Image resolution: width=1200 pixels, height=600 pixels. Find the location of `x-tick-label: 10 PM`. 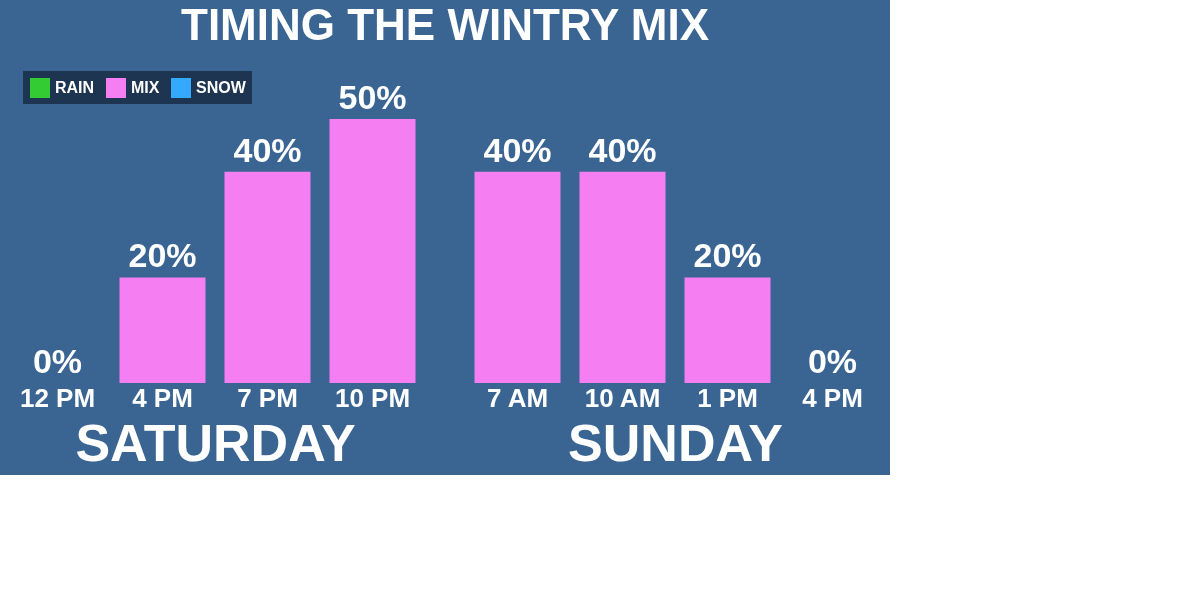

x-tick-label: 10 PM is located at coordinates (372, 397).